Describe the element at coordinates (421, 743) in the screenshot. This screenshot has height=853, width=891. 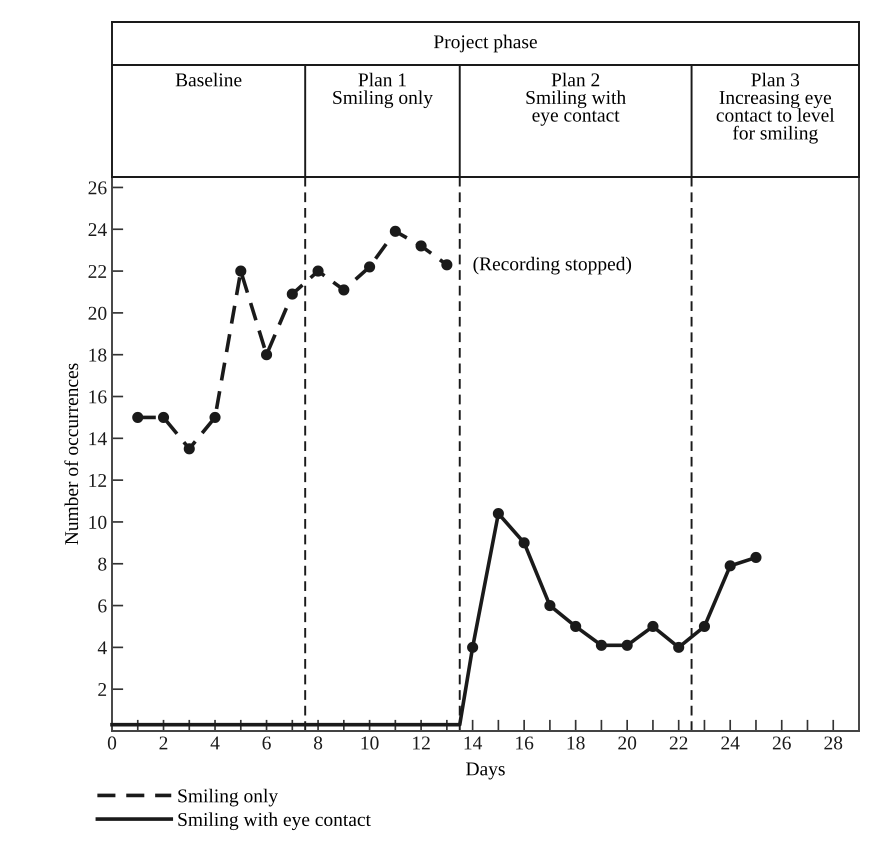
I see `x-tick-label: 12` at that location.